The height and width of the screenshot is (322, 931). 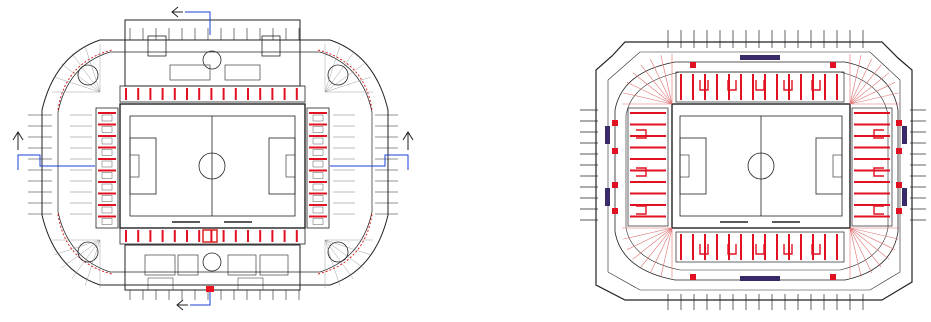 What do you see at coordinates (195, 298) in the screenshot?
I see `exit-route-south` at bounding box center [195, 298].